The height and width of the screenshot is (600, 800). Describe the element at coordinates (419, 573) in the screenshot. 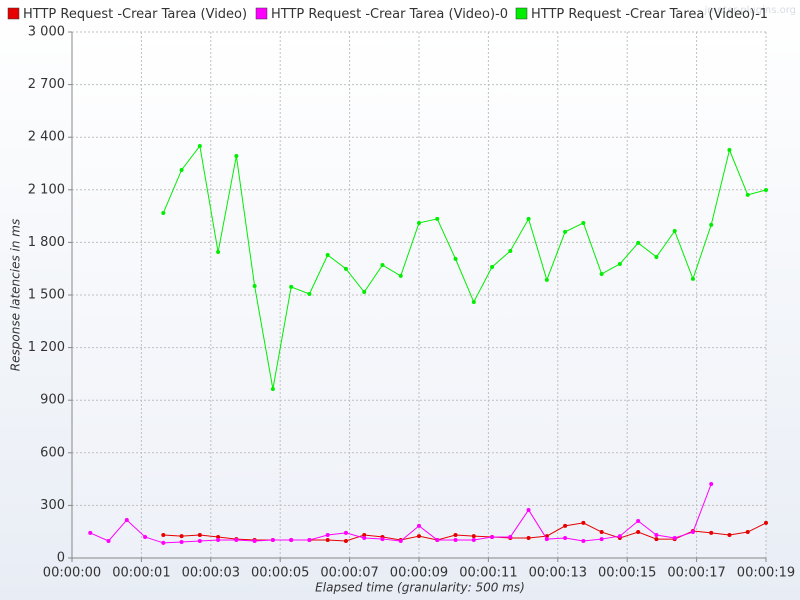

I see `x-tick-label: 00:00:09` at that location.